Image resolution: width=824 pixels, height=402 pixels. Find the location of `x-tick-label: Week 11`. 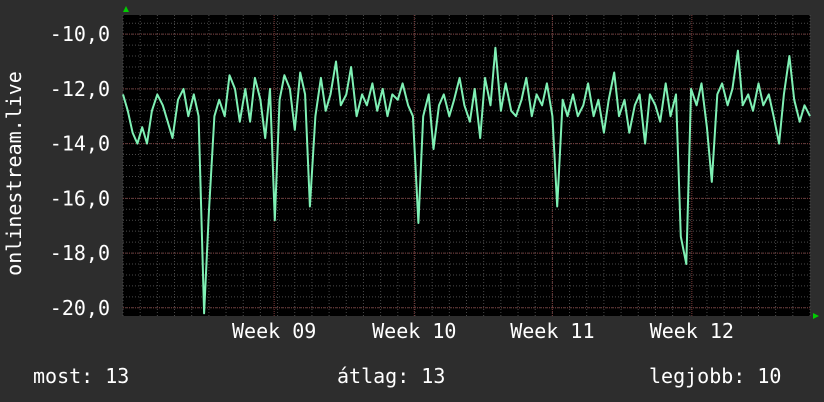

x-tick-label: Week 11 is located at coordinates (552, 331).